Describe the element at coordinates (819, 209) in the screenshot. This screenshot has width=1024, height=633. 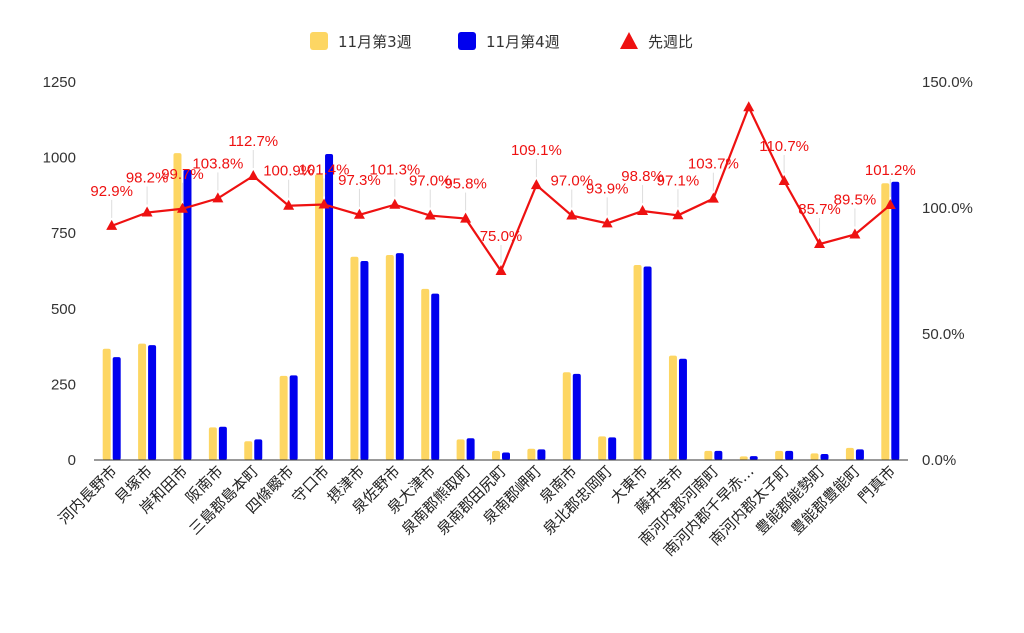
I see `ratio-data-label: 85.7%` at that location.